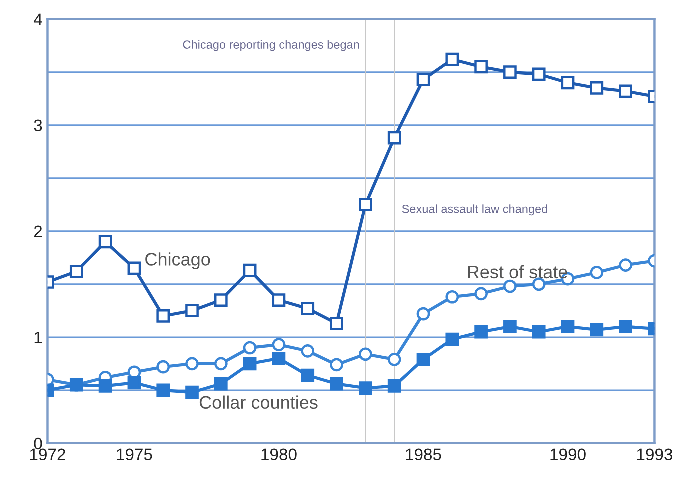 This screenshot has width=682, height=482. Describe the element at coordinates (424, 454) in the screenshot. I see `x-tick-label: 1985` at that location.